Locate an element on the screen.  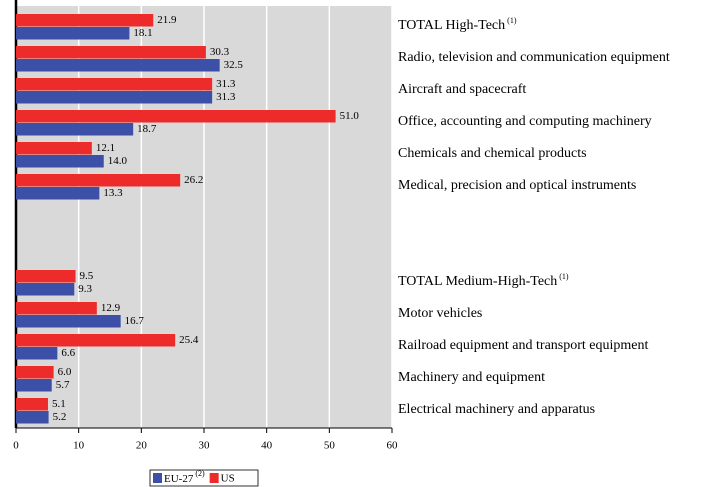
x-tick-label: 60 is located at coordinates (393, 446).